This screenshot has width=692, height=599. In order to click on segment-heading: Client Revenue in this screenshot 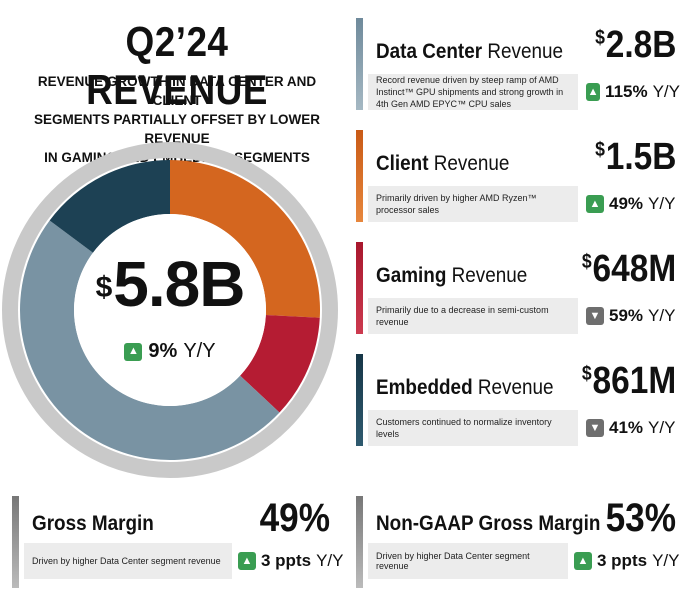, I will do `click(443, 163)`.